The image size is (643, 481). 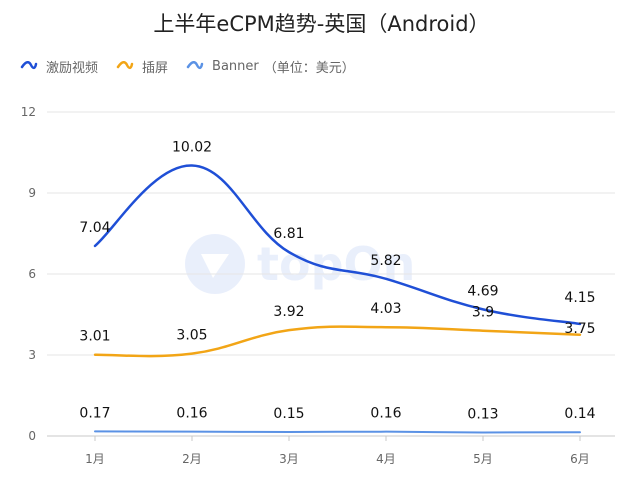 What do you see at coordinates (235, 66) in the screenshot?
I see `legend-label-2: Banner` at bounding box center [235, 66].